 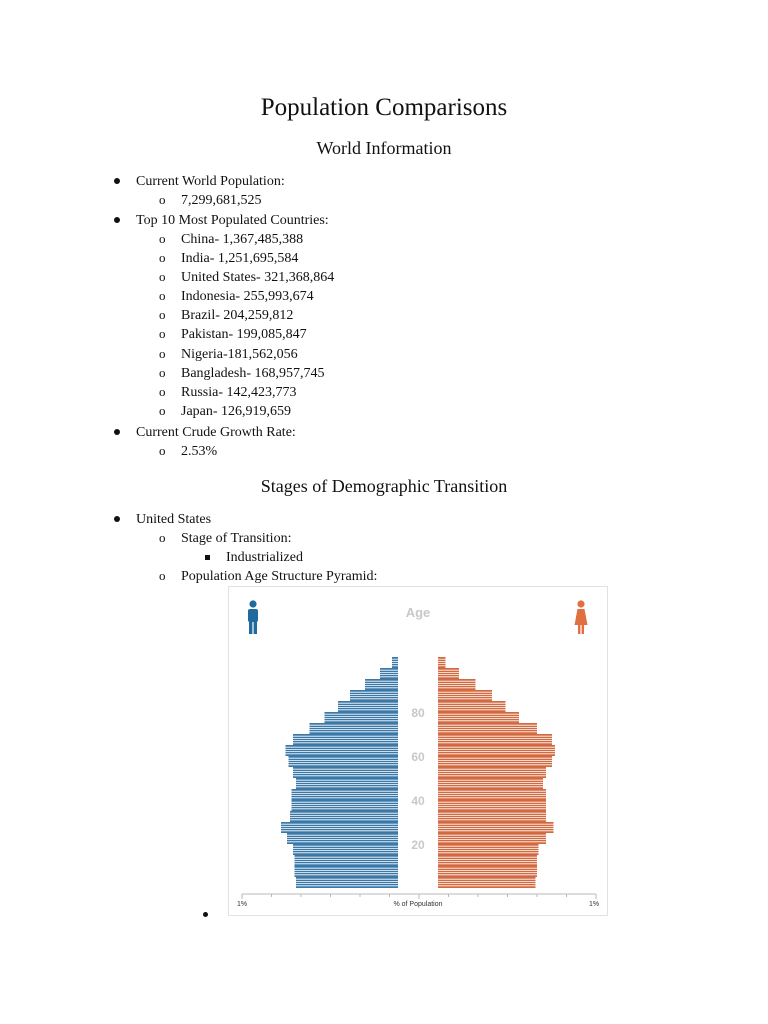 I want to click on age-tick-label: 60, so click(x=418, y=757).